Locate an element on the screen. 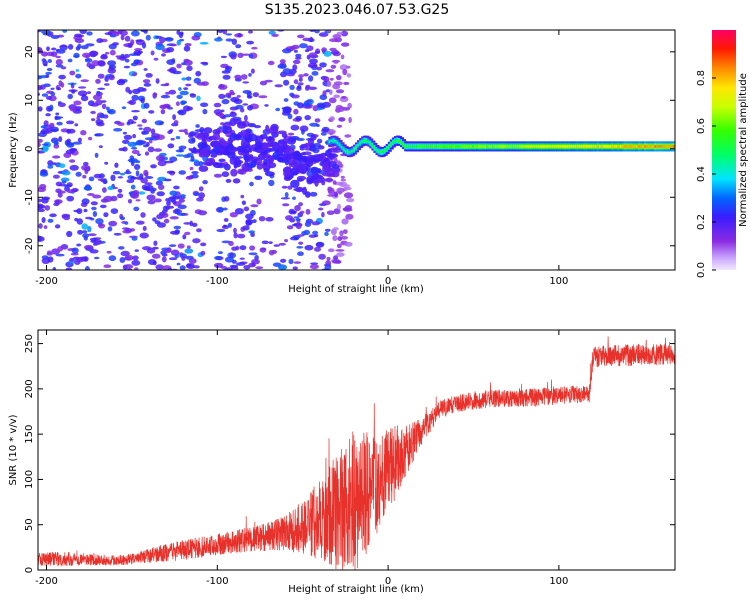 The width and height of the screenshot is (750, 600). colorbar-tick-label: 0.8 is located at coordinates (701, 78).